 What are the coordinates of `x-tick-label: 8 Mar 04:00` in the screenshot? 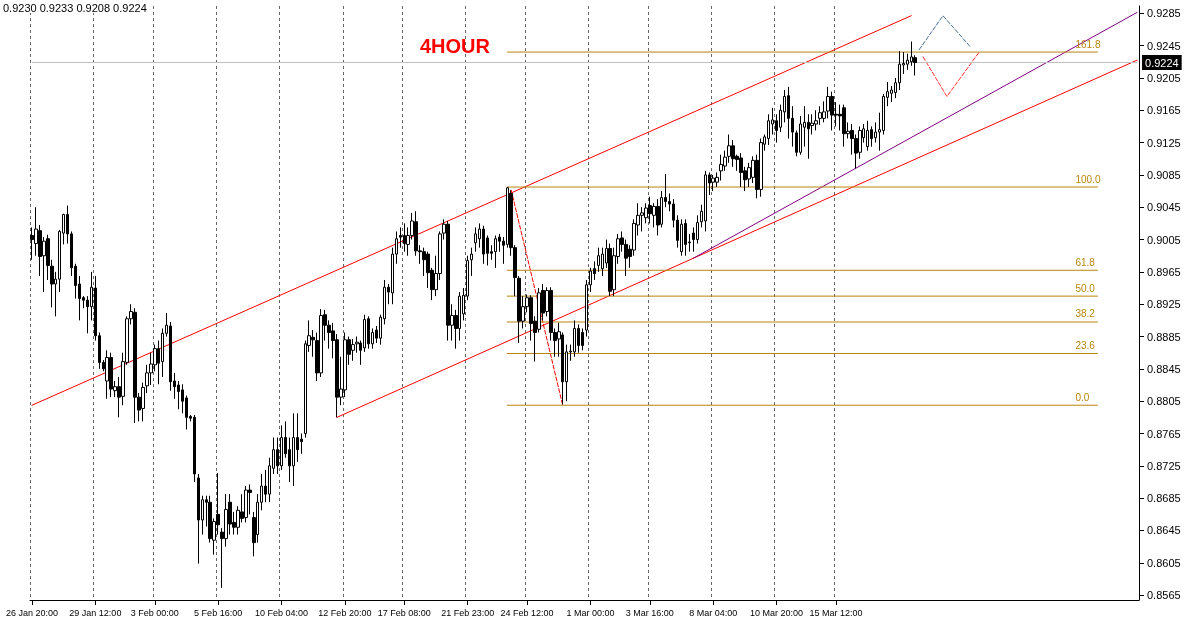 It's located at (713, 612).